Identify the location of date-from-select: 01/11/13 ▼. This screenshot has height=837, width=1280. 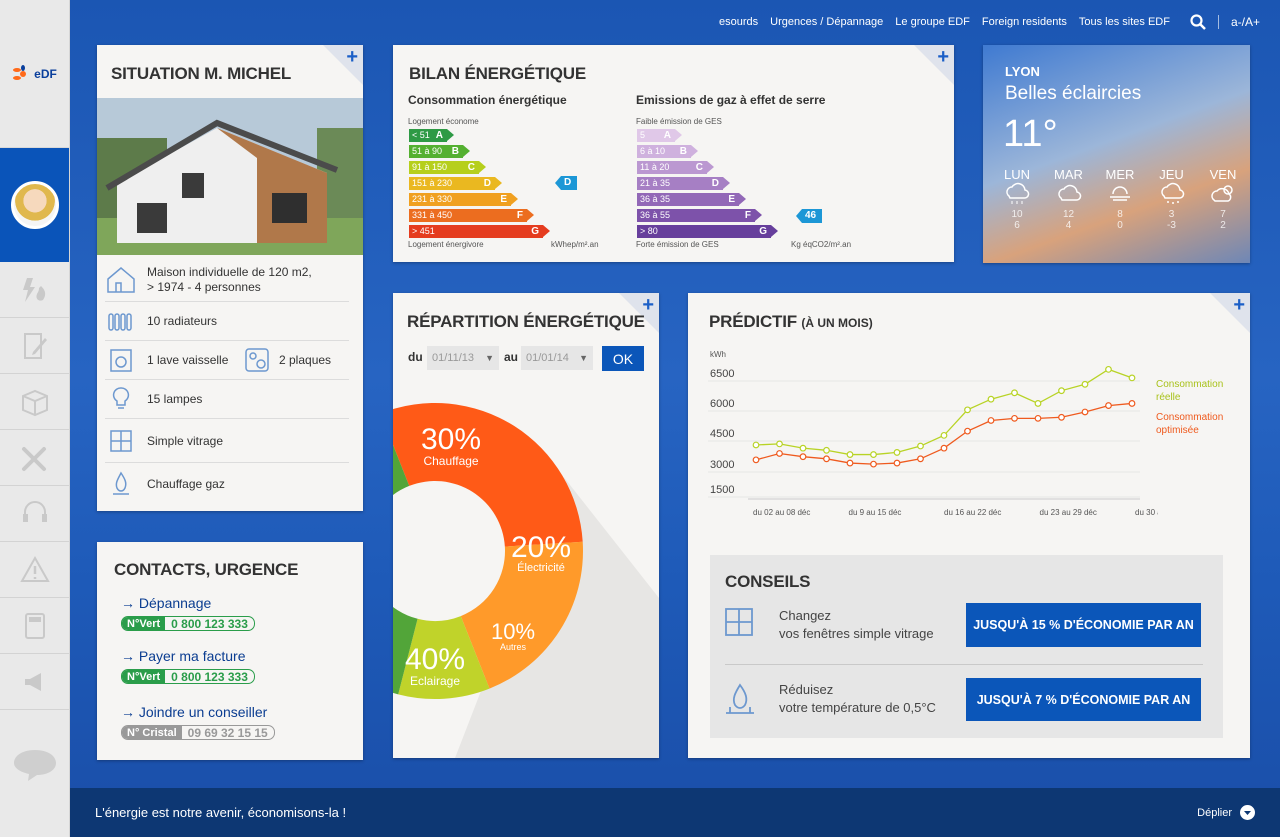
(463, 358).